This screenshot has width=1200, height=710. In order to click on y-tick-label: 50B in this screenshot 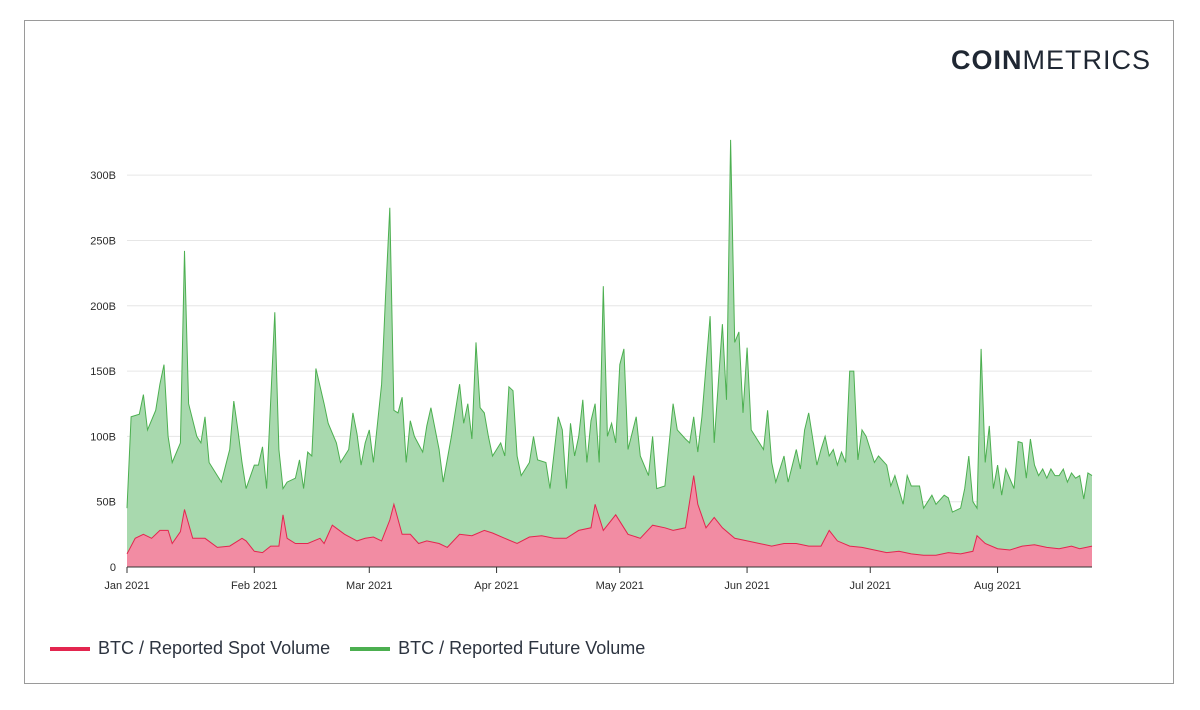, I will do `click(106, 503)`.